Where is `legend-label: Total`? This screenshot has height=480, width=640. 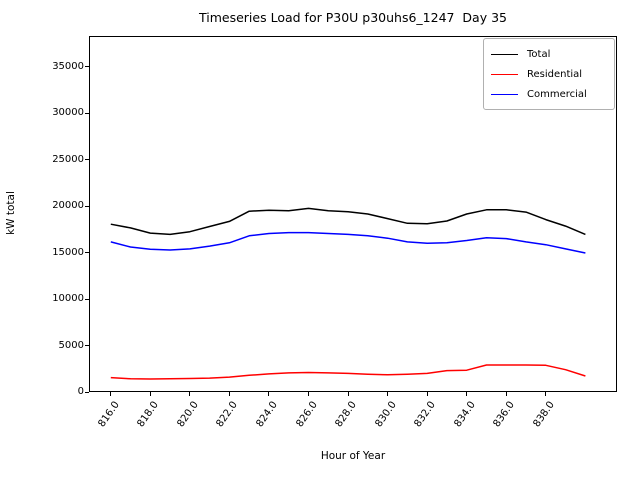 legend-label: Total is located at coordinates (539, 54).